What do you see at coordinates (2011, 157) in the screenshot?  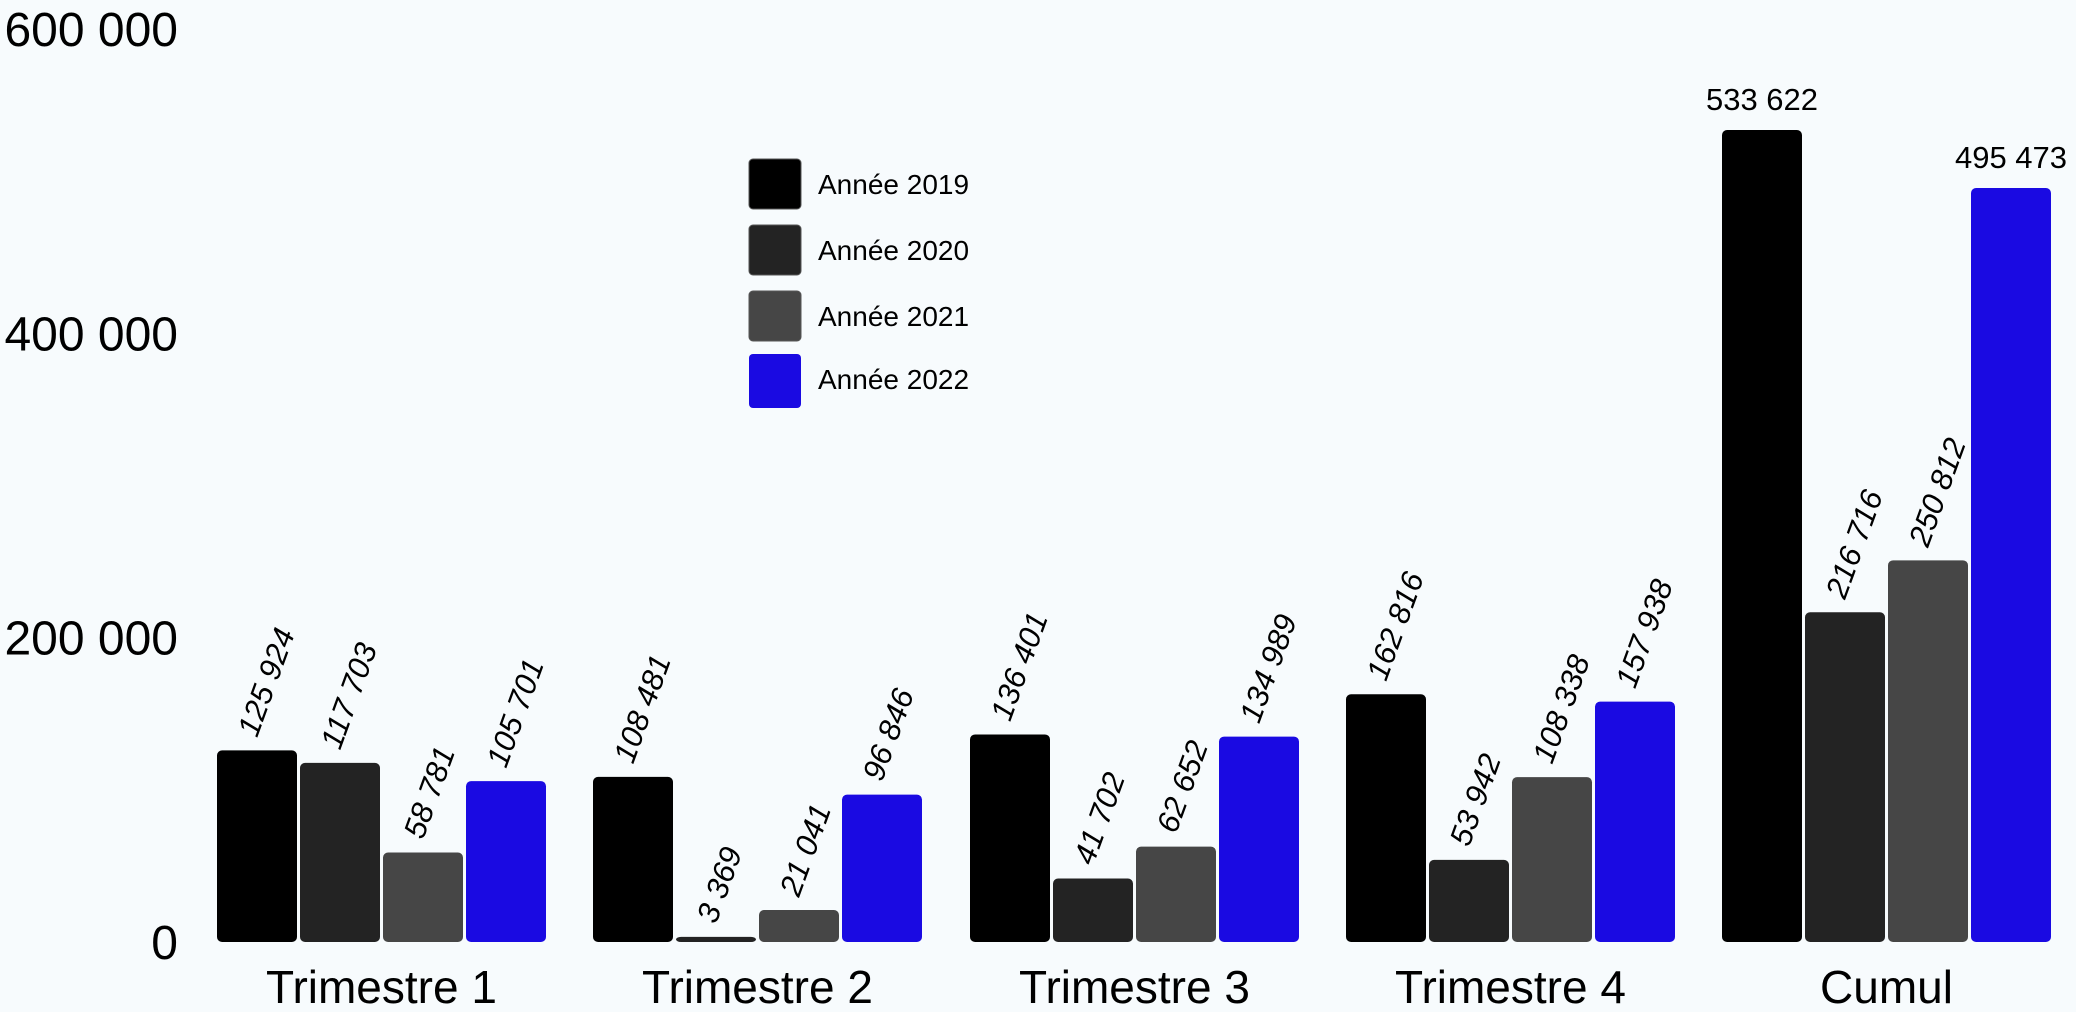 I see `data-label: 495 473` at bounding box center [2011, 157].